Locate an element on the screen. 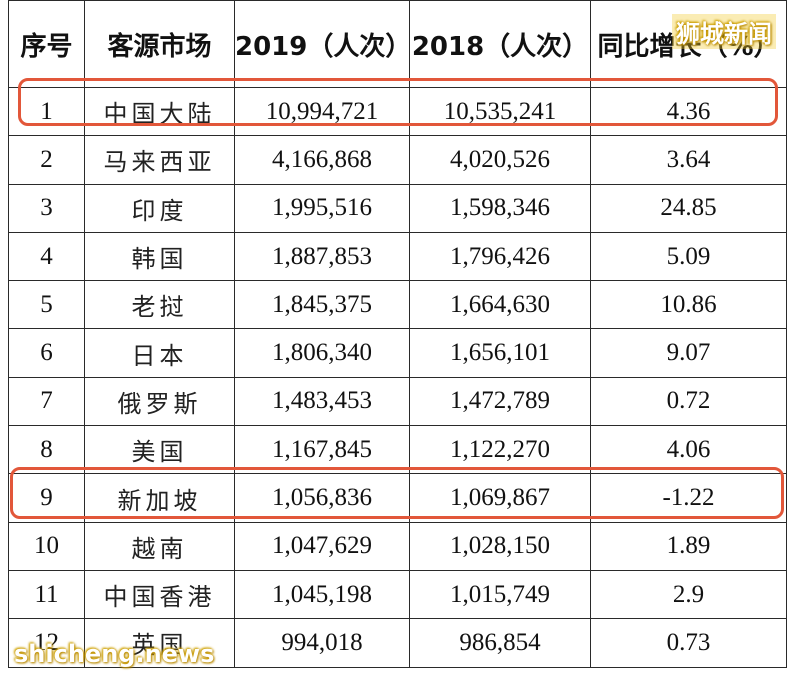  cell-growth: 2.9 is located at coordinates (688, 594).